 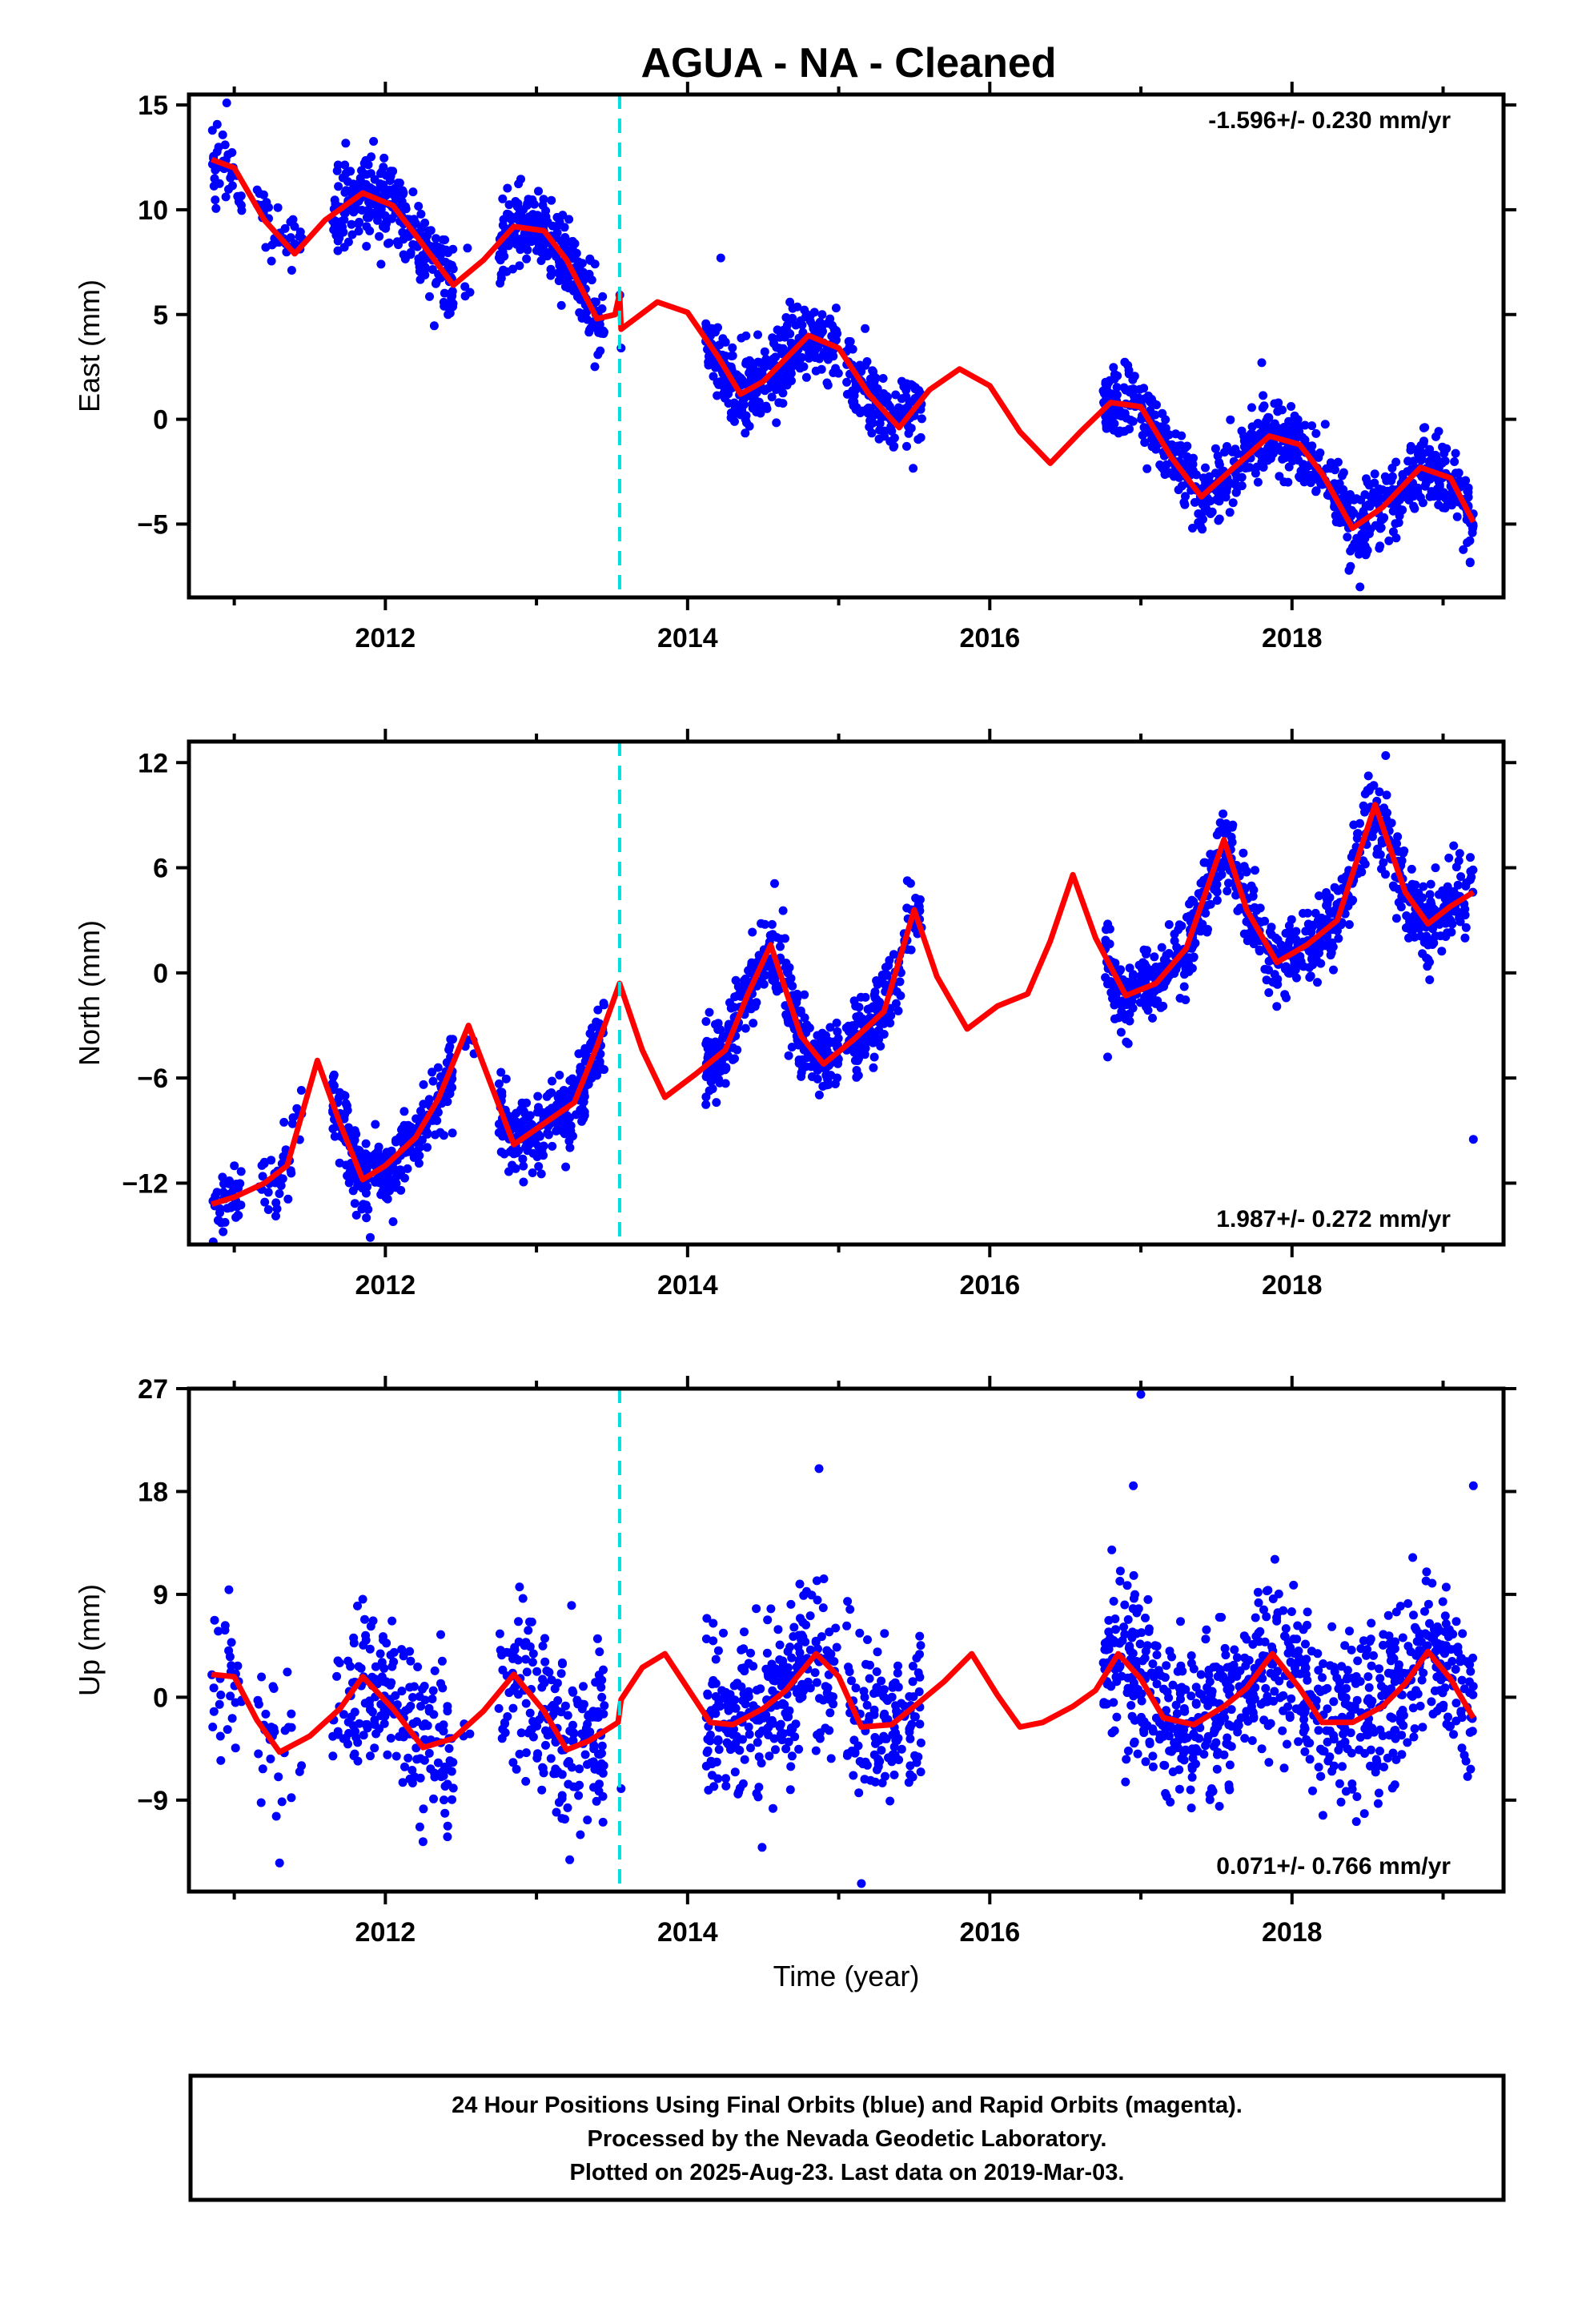 What do you see at coordinates (153, 210) in the screenshot?
I see `y-tick-label: 10` at bounding box center [153, 210].